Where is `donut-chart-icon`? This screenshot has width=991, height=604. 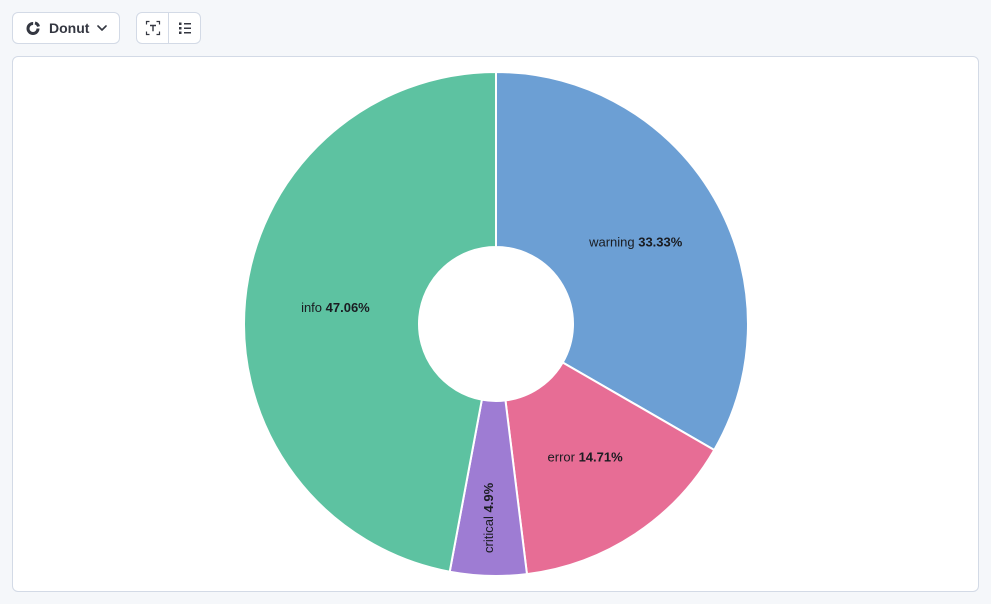
donut-chart-icon is located at coordinates (33, 28).